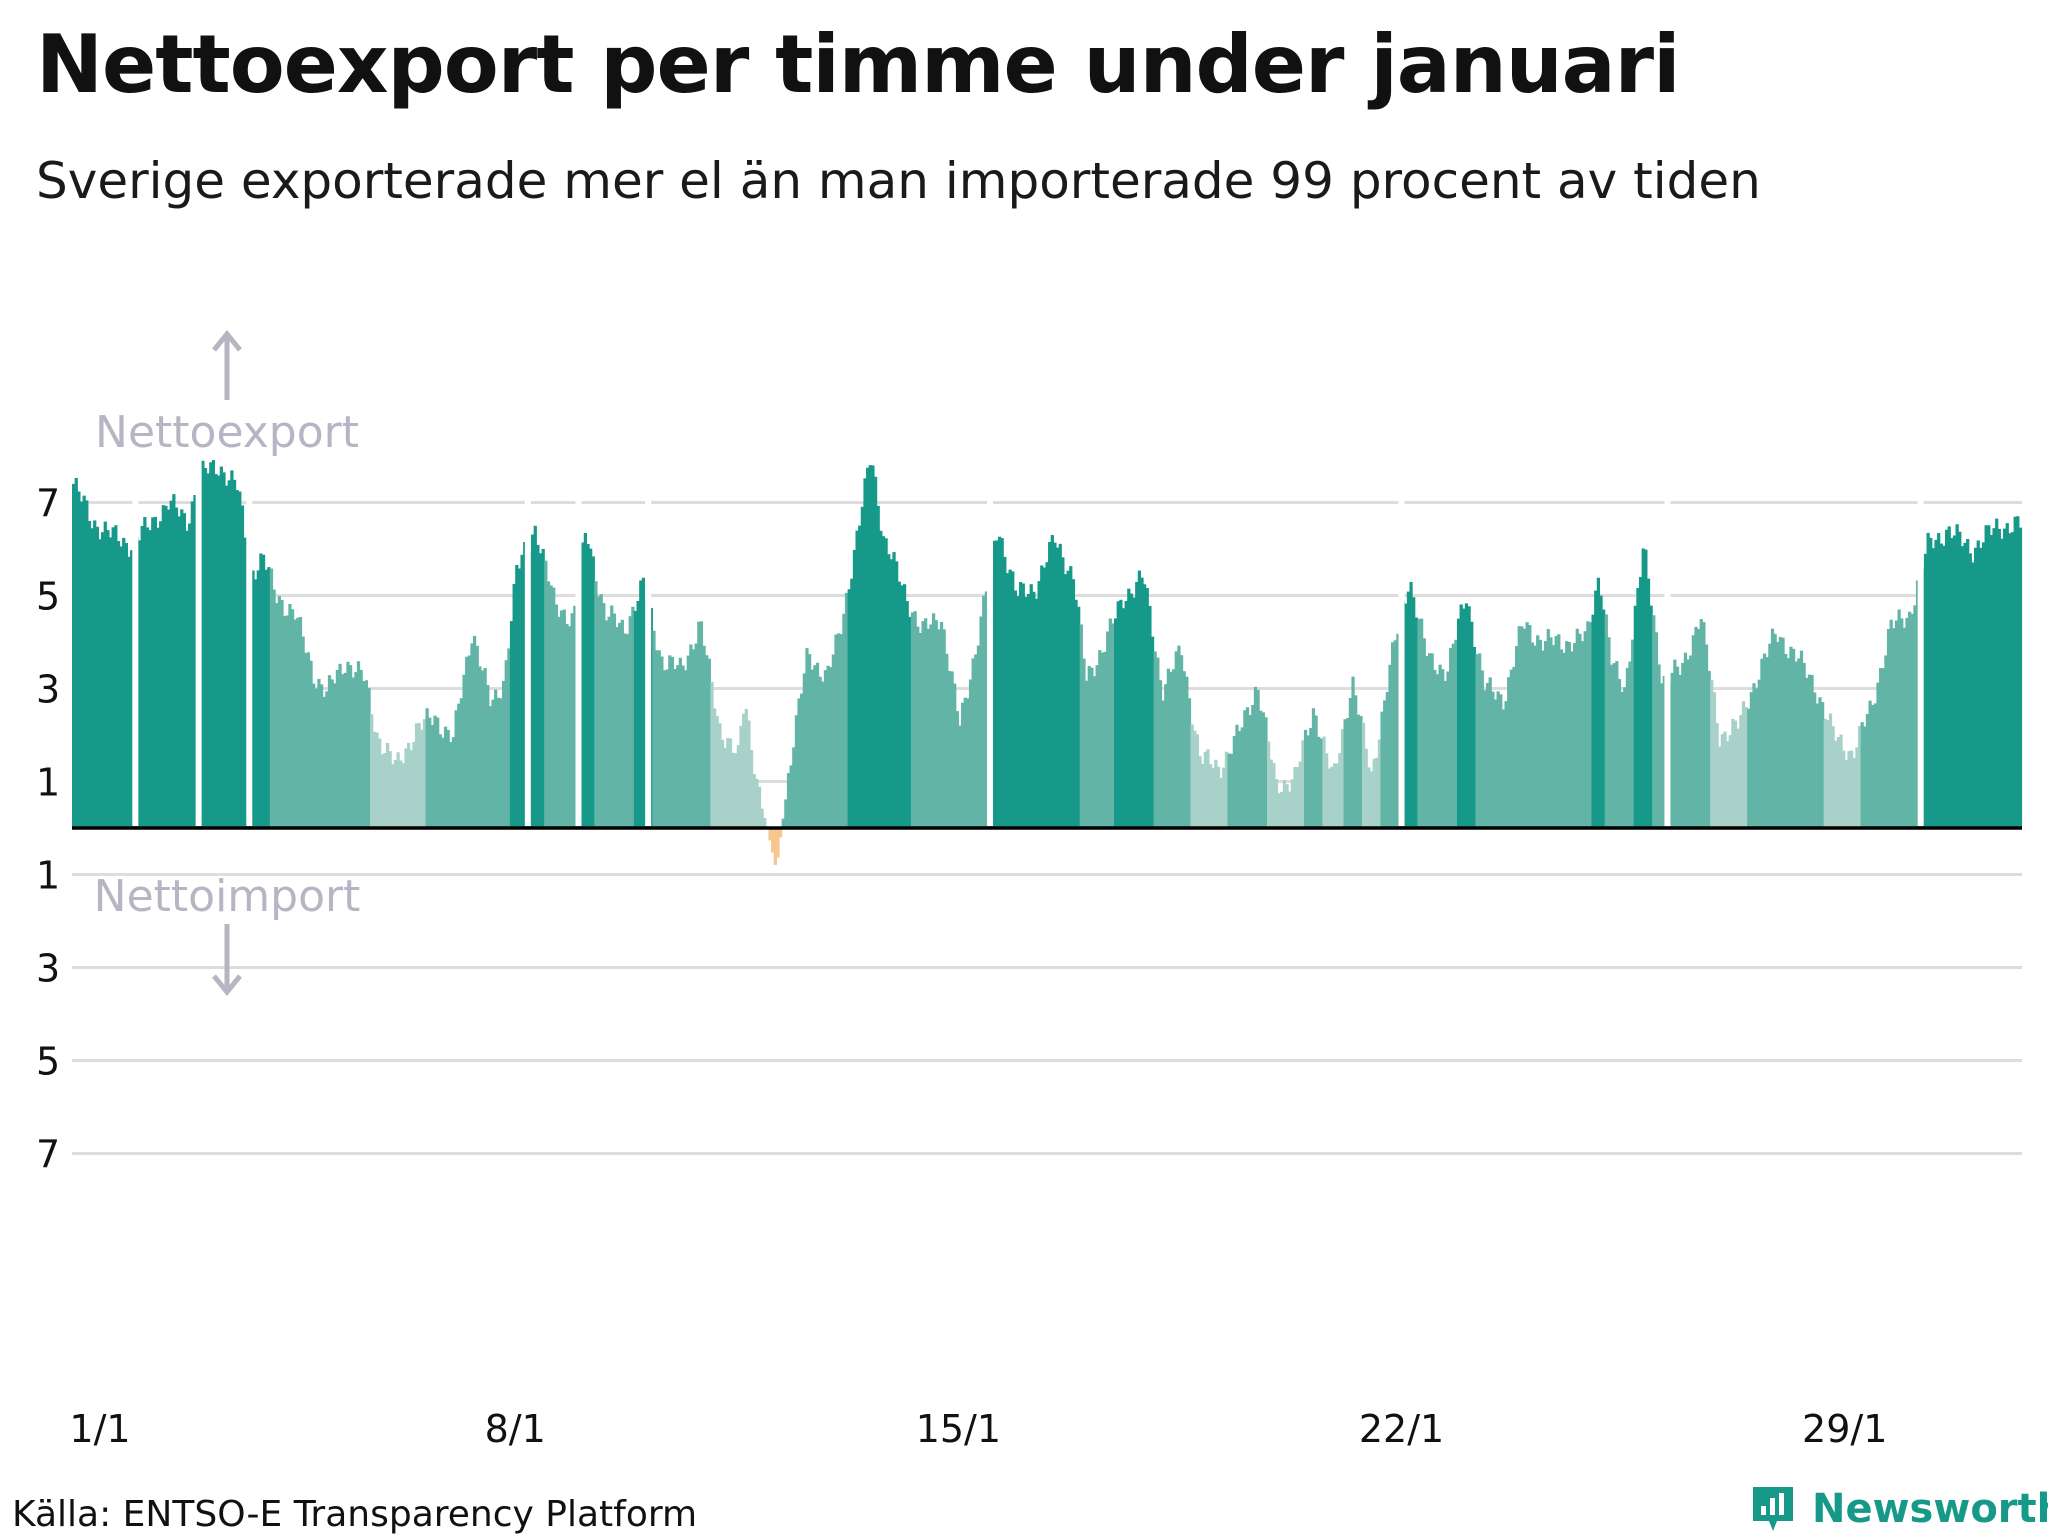 This screenshot has height=1536, width=2048. What do you see at coordinates (48, 1155) in the screenshot?
I see `y-tick-label: 7` at bounding box center [48, 1155].